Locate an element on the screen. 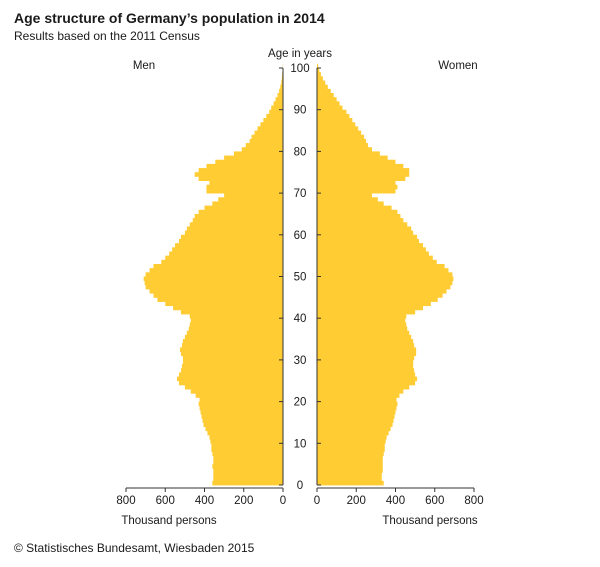 The height and width of the screenshot is (567, 600). center-axis-label: Age in years is located at coordinates (300, 54).